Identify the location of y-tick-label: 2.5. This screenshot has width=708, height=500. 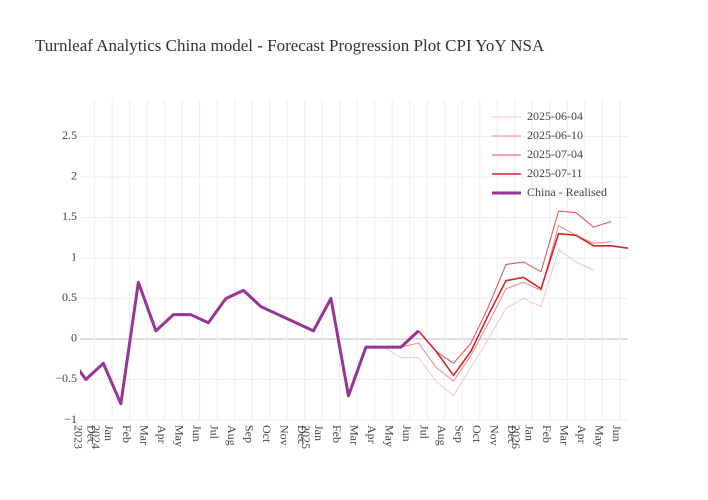
(69, 135).